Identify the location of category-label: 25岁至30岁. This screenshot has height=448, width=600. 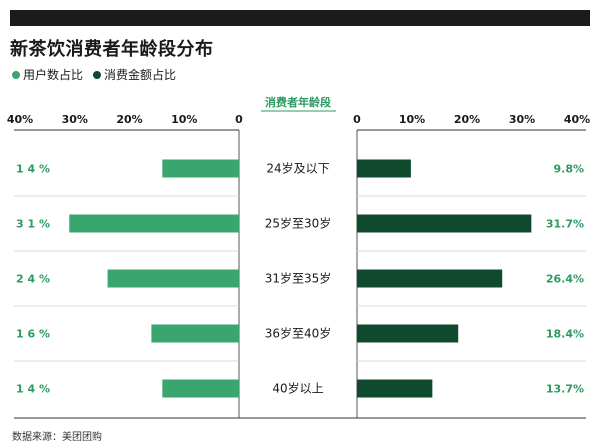
(298, 223).